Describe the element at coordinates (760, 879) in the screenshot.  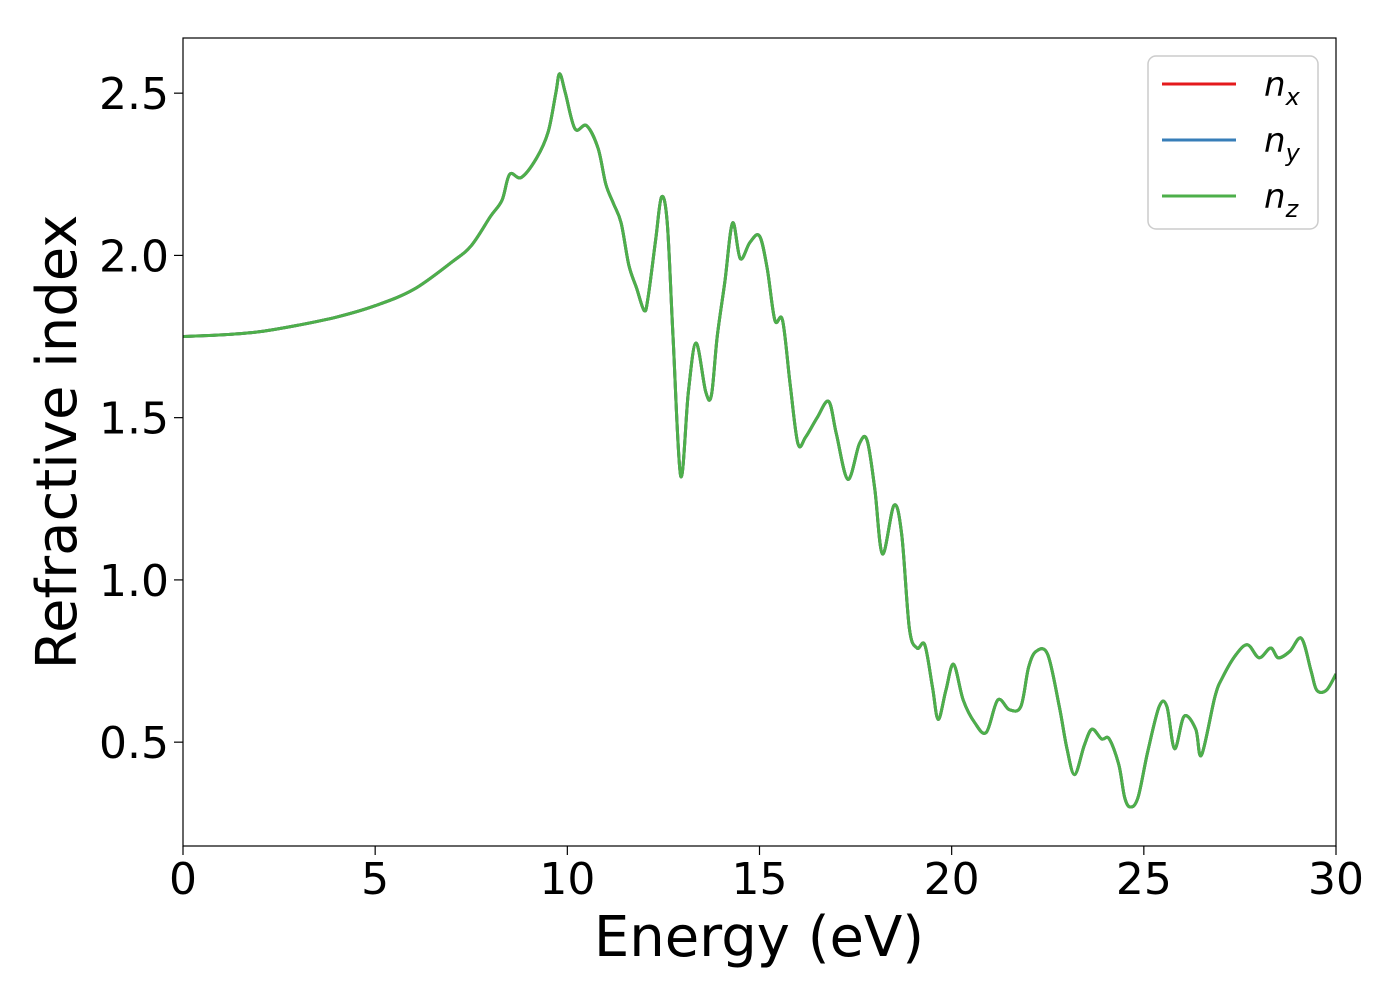
I see `x-tick-label: 15` at that location.